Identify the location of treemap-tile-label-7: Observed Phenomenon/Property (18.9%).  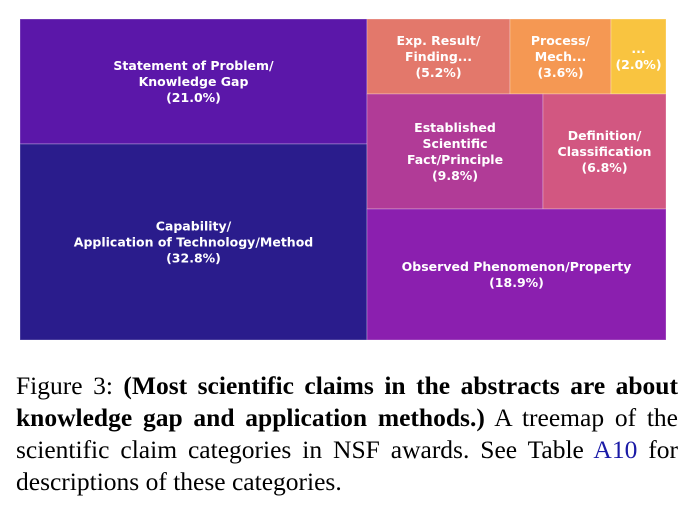
(517, 274).